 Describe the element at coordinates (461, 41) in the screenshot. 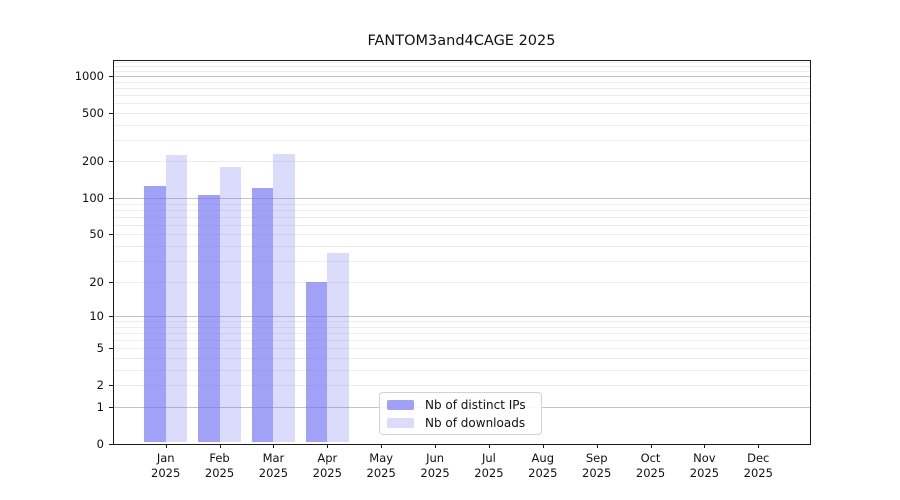

I see `chart-title: FANTOM3and4CAGE 2025` at that location.